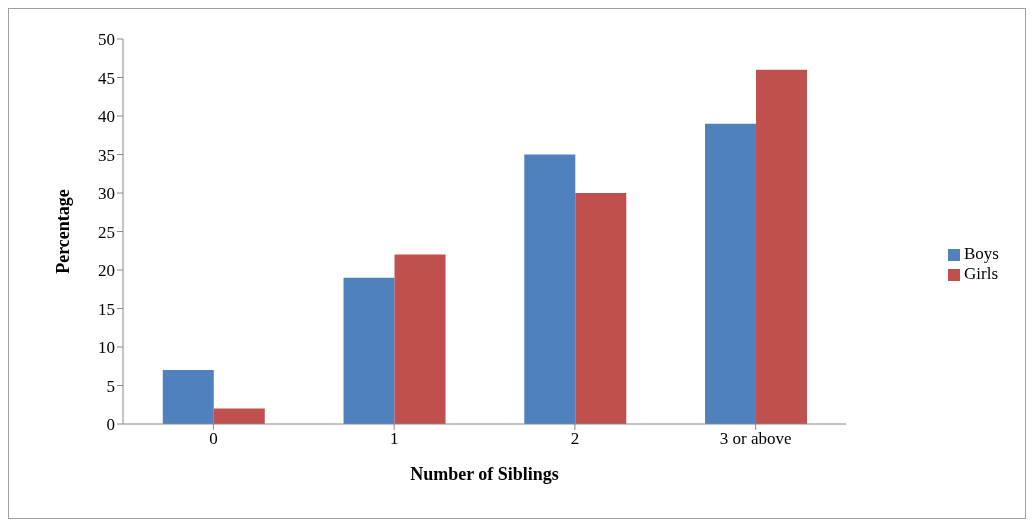  I want to click on y-tick-label: 5, so click(110, 386).